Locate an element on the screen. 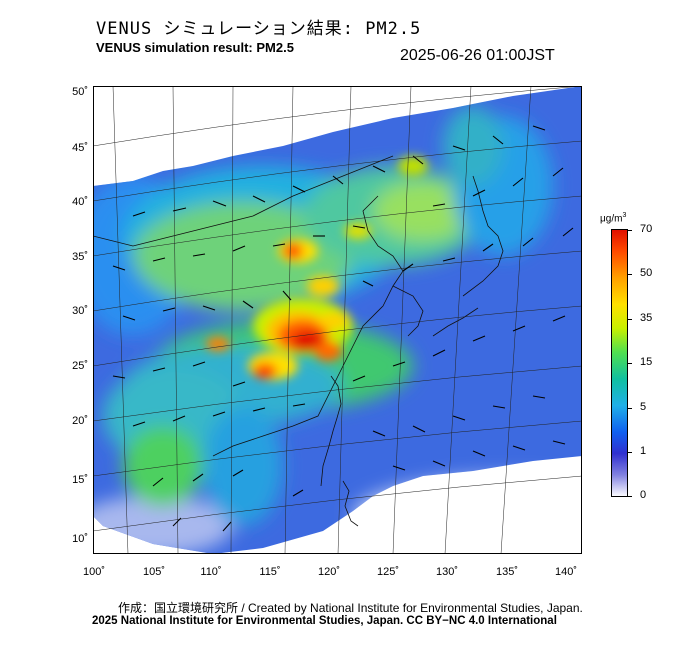  colorbar-label: 50 is located at coordinates (646, 273).